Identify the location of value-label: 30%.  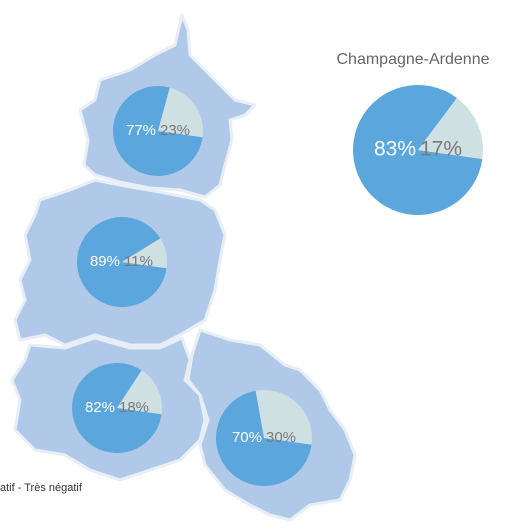
(281, 437).